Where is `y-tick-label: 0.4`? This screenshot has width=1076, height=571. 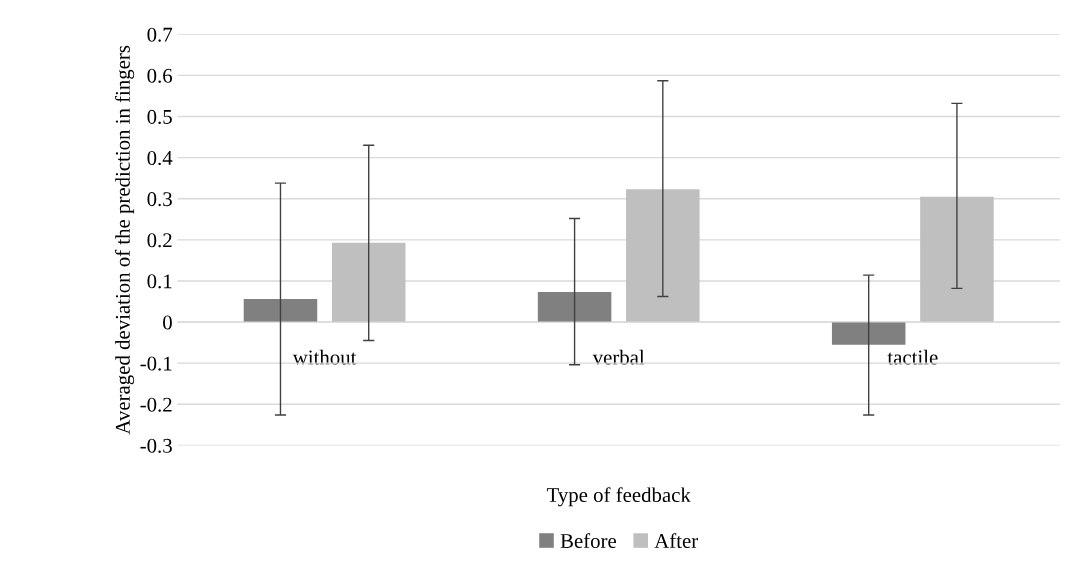 y-tick-label: 0.4 is located at coordinates (160, 158).